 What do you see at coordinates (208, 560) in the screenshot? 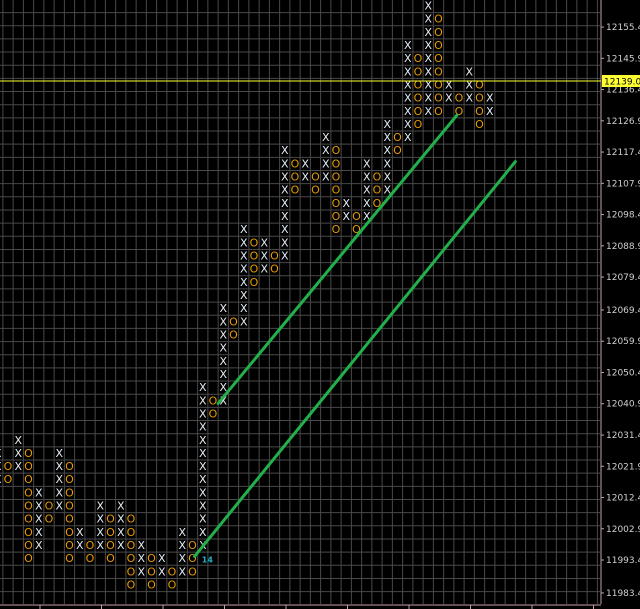
I see `month-marker: 14` at bounding box center [208, 560].